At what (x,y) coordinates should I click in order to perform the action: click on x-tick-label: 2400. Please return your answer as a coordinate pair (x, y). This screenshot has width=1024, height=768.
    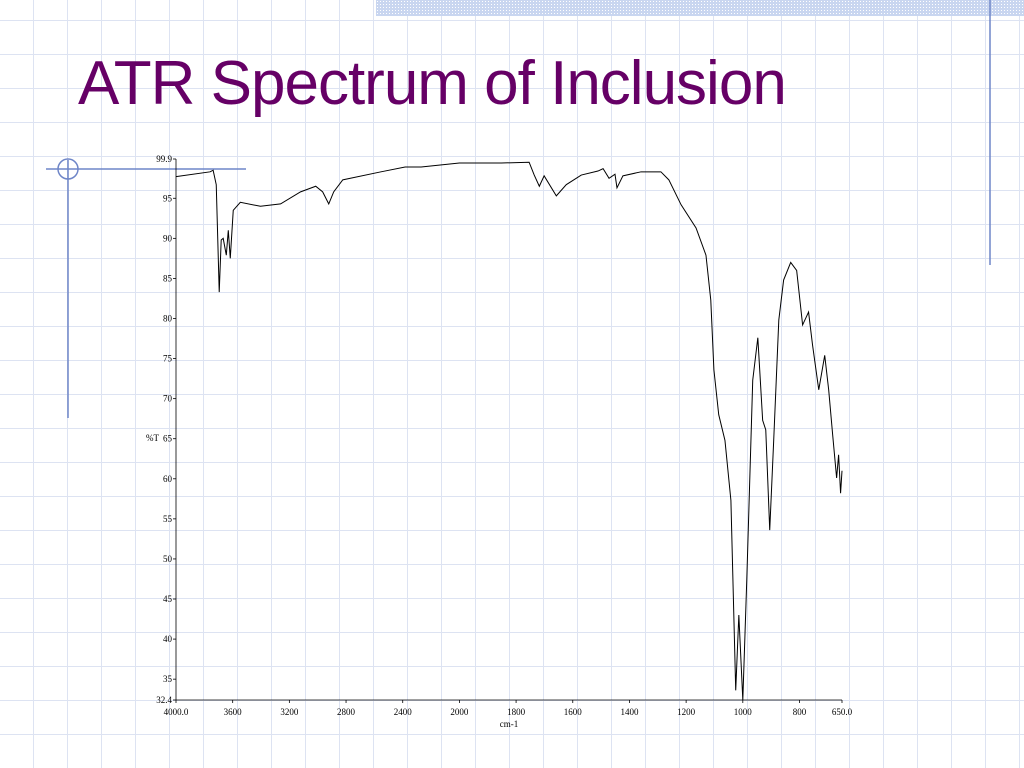
    Looking at the image, I should click on (403, 712).